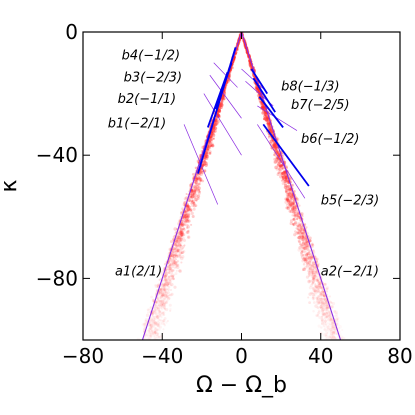 Image resolution: width=415 pixels, height=415 pixels. What do you see at coordinates (350, 200) in the screenshot?
I see `annotation-b523: b5(−2/3)` at bounding box center [350, 200].